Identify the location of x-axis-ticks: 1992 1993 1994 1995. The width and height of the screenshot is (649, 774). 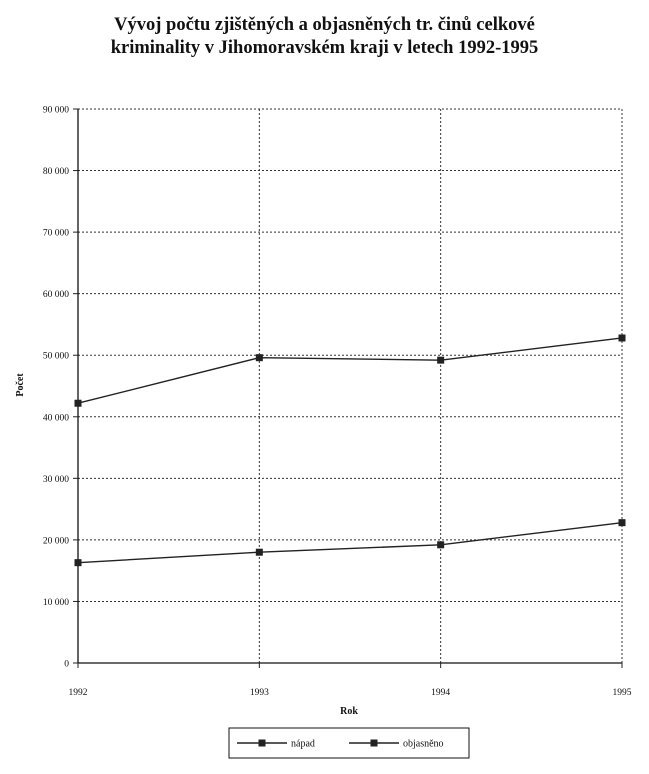
(350, 680).